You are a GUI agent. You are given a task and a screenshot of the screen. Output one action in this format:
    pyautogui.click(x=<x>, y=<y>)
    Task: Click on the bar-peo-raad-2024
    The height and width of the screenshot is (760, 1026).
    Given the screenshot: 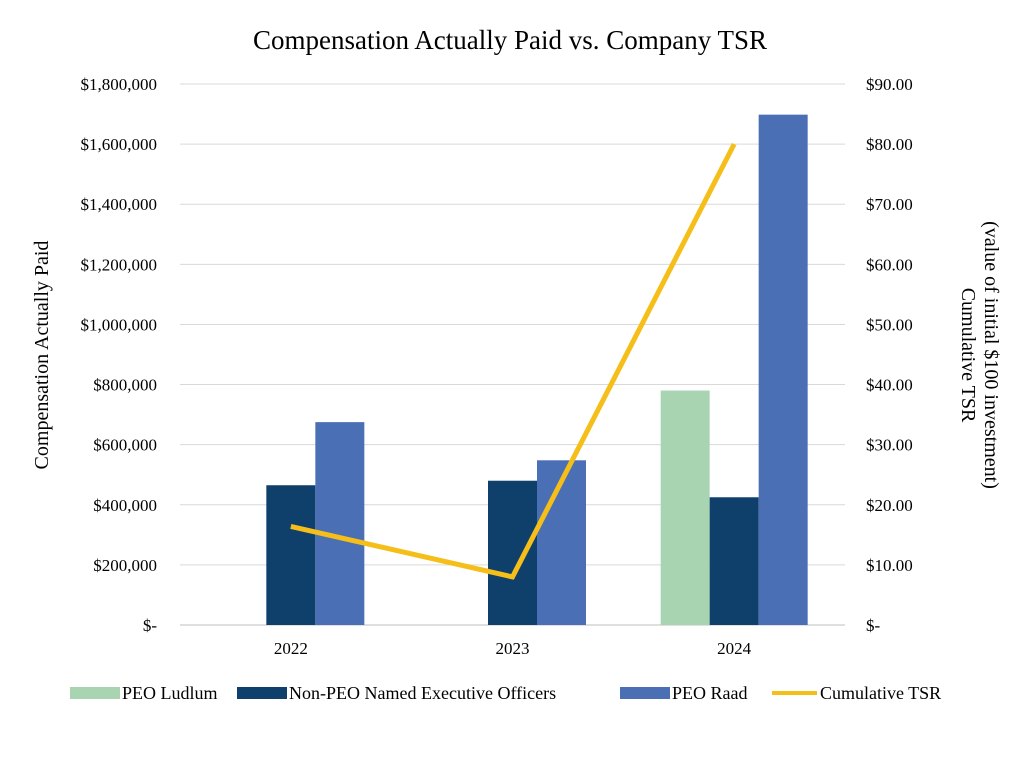 What is the action you would take?
    pyautogui.click(x=783, y=369)
    